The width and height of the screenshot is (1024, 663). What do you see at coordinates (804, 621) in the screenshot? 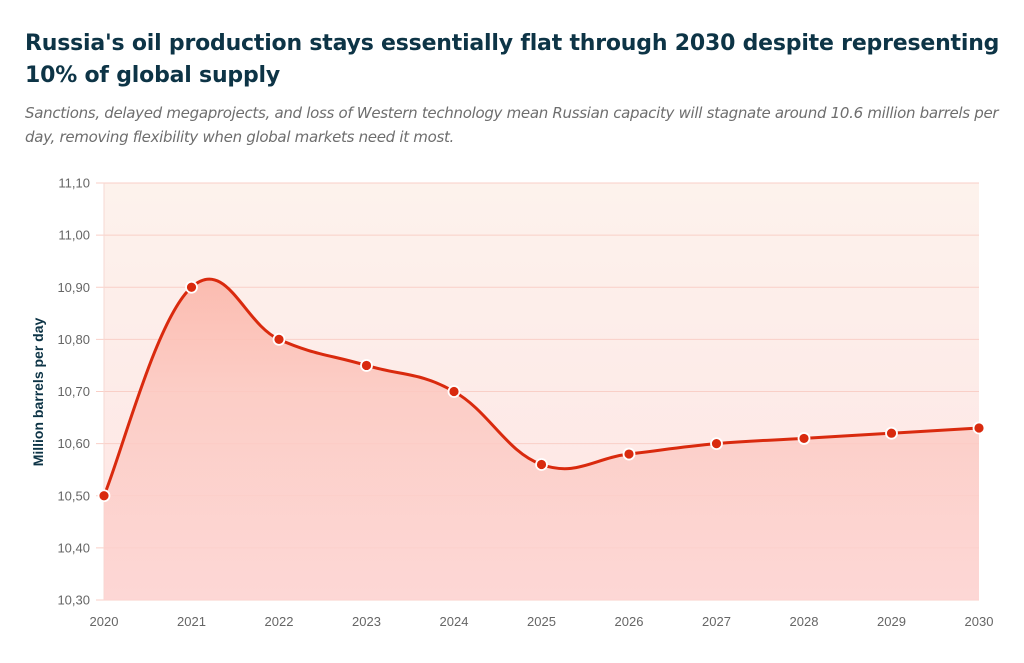
I see `x-tick-label: 2028` at bounding box center [804, 621].